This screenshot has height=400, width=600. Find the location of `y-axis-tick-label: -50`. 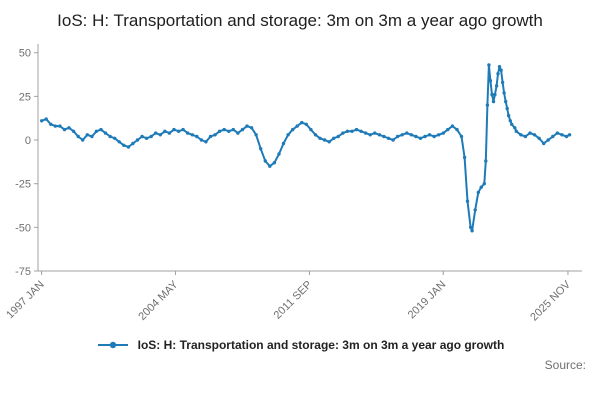

y-axis-tick-label: -50 is located at coordinates (23, 228).